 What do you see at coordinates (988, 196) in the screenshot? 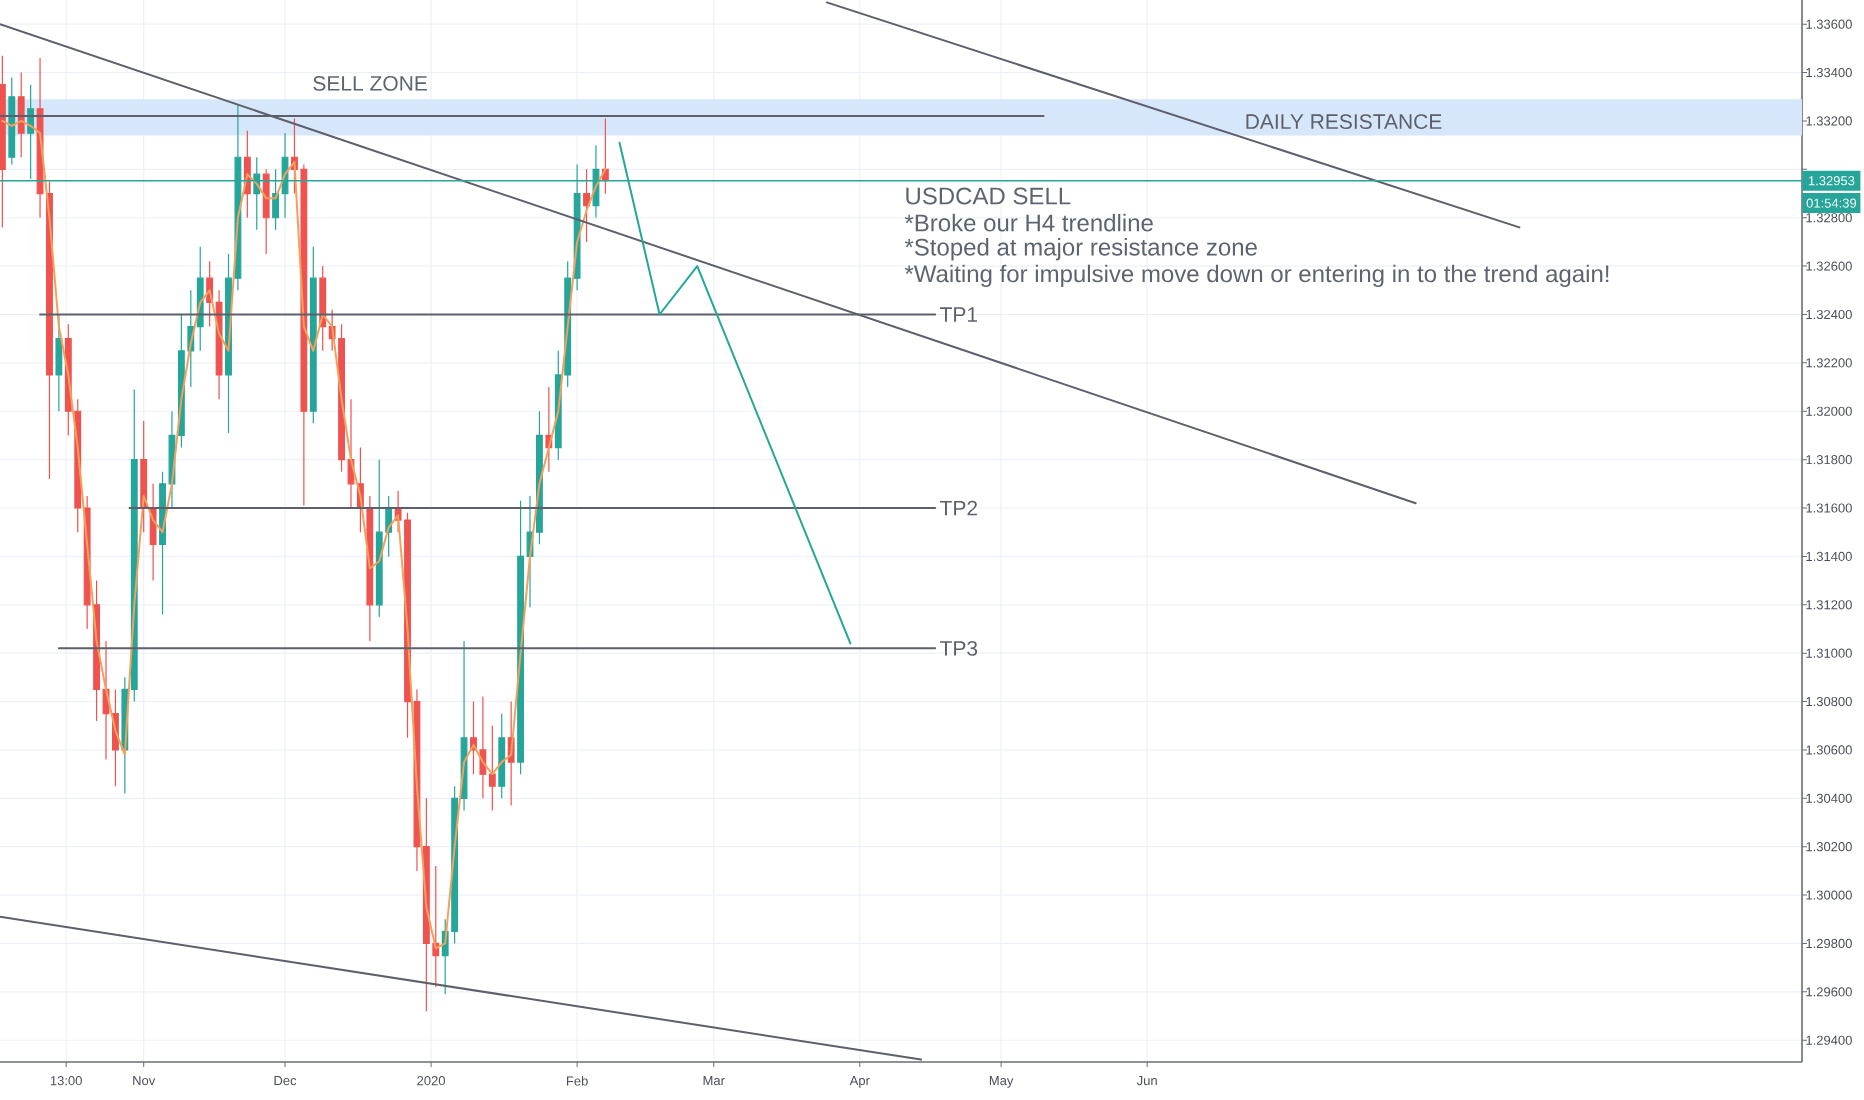
I see `annotation: USDCAD SELL` at bounding box center [988, 196].